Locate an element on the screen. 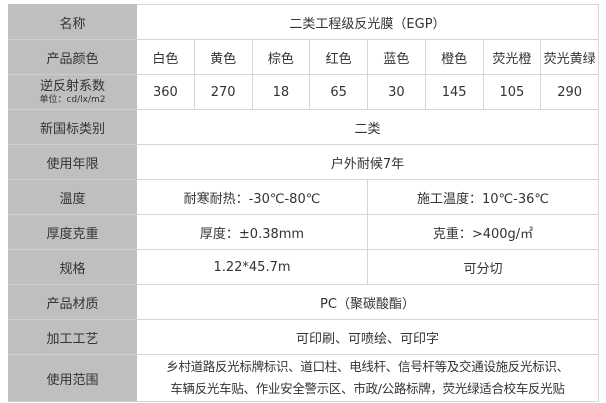 This screenshot has height=403, width=606. value-name: 二类工程级反光膜（EGP） is located at coordinates (367, 22).